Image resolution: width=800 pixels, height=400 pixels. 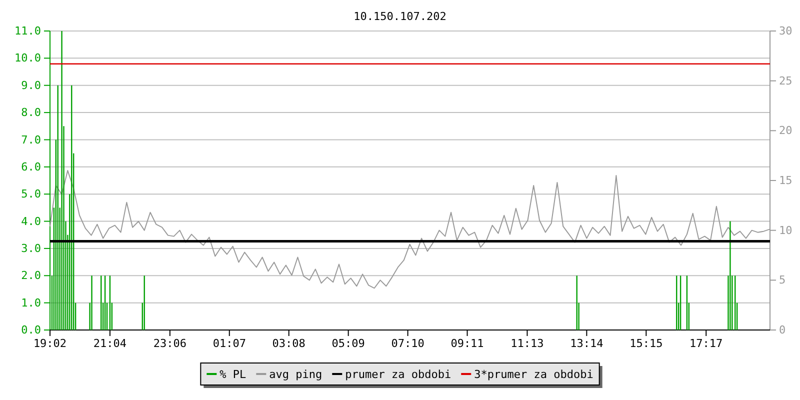 What do you see at coordinates (527, 343) in the screenshot?
I see `x-tick-label: 11:13` at bounding box center [527, 343].